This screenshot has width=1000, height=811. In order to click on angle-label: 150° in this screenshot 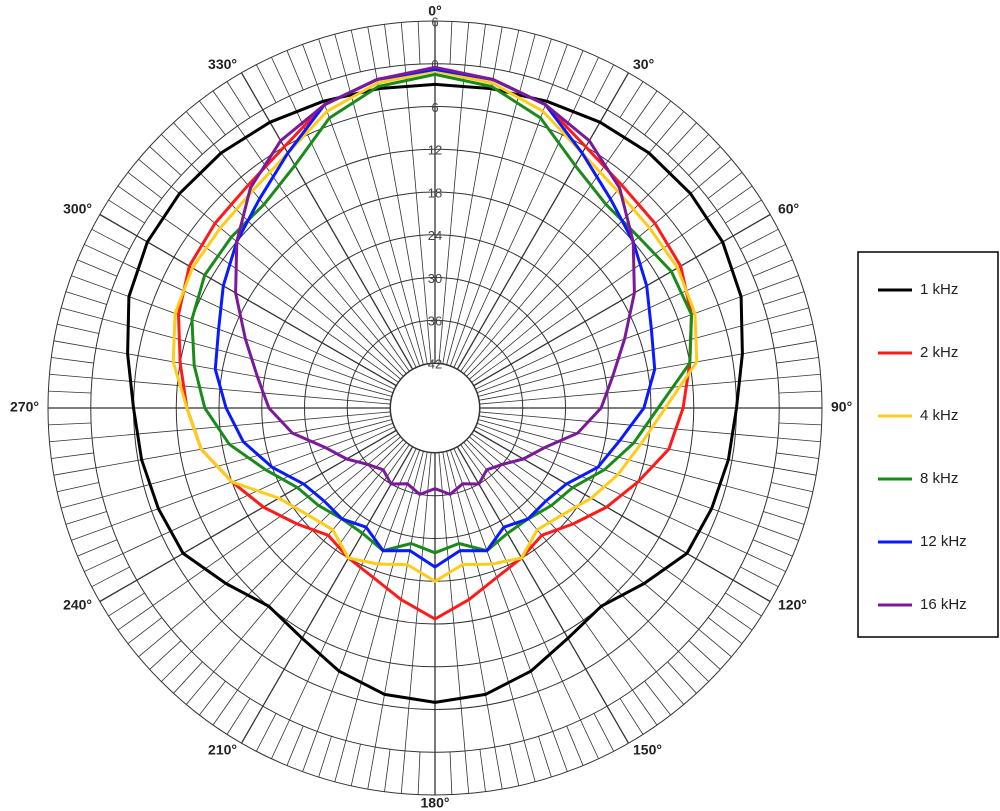, I will do `click(647, 750)`.